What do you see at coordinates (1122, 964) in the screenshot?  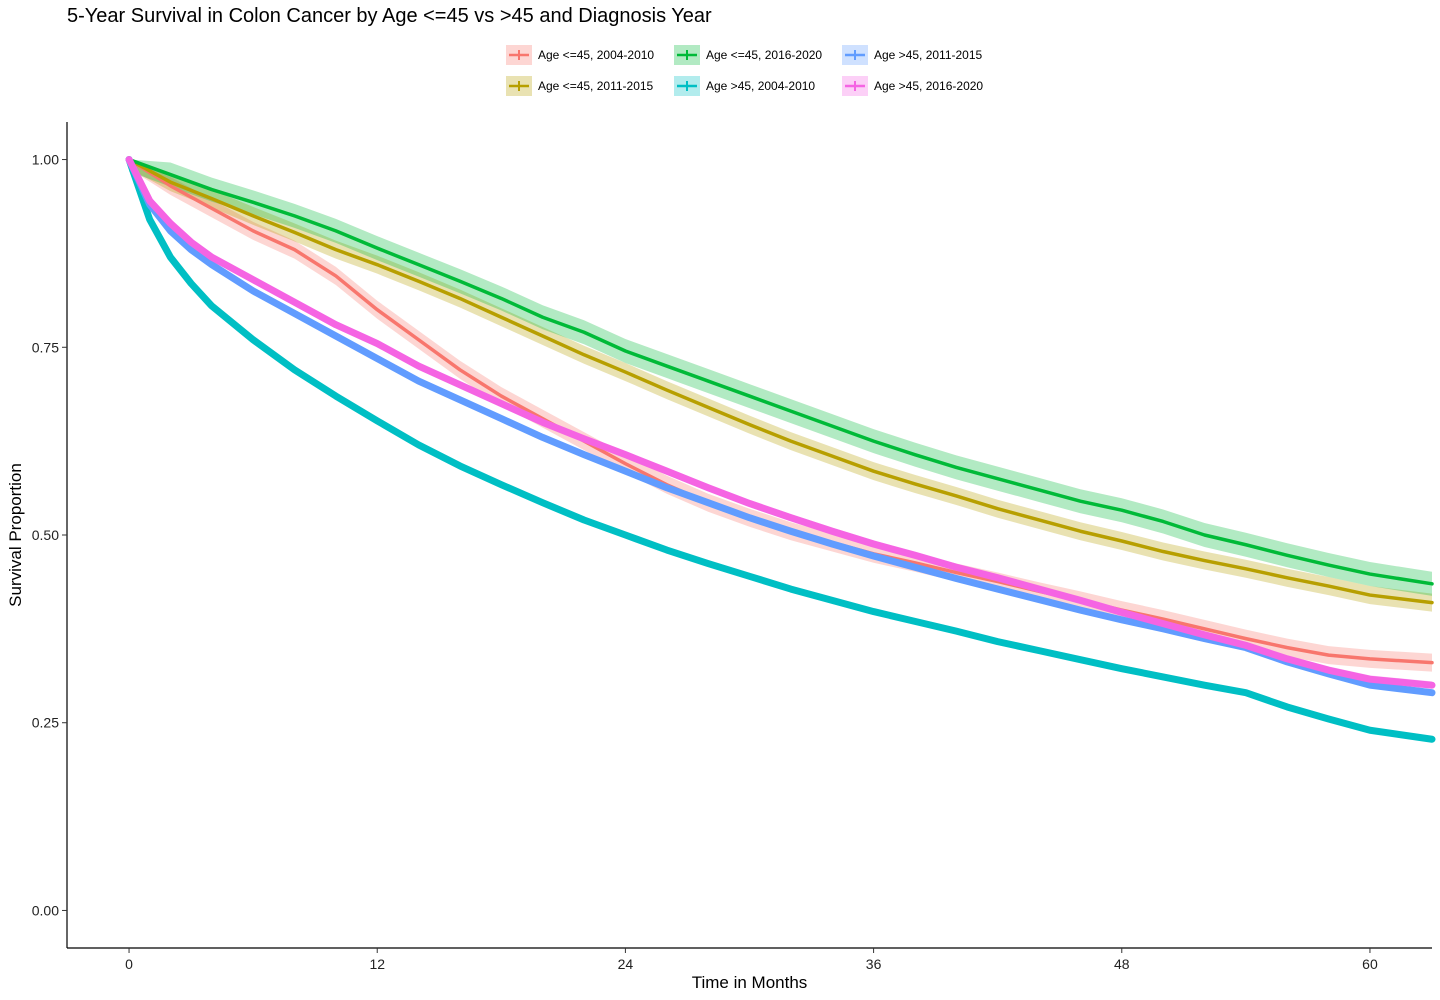 I see `x-tick-label: 48` at bounding box center [1122, 964].